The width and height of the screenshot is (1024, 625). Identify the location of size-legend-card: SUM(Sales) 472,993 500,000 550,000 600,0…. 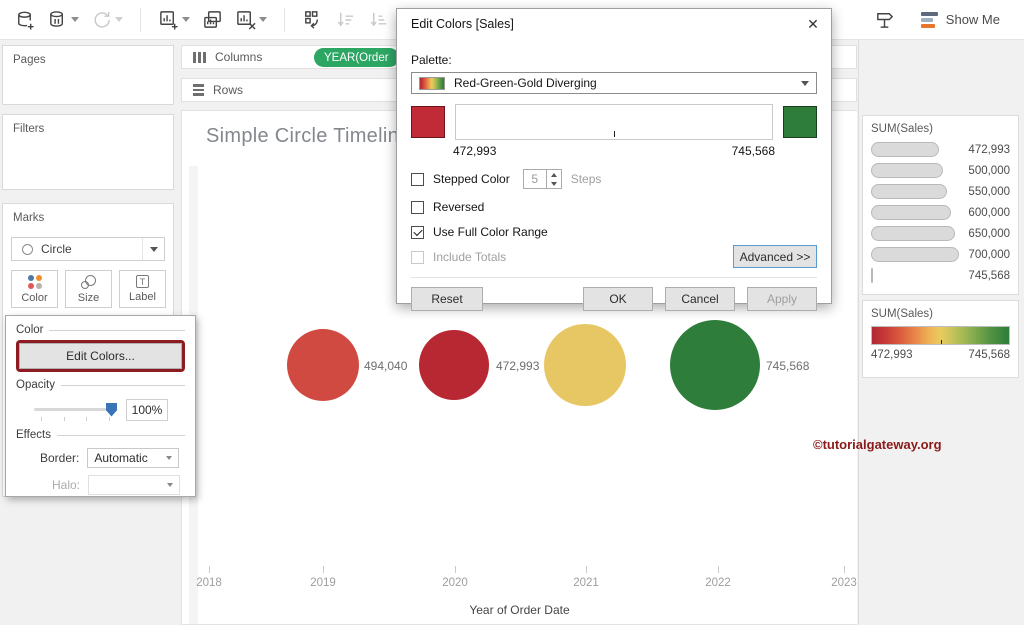
(940, 205).